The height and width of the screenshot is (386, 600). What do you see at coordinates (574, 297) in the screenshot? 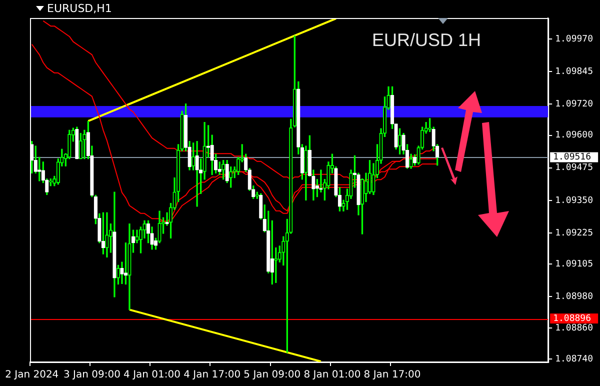
I see `y-tick-label: 1.08980` at bounding box center [574, 297].